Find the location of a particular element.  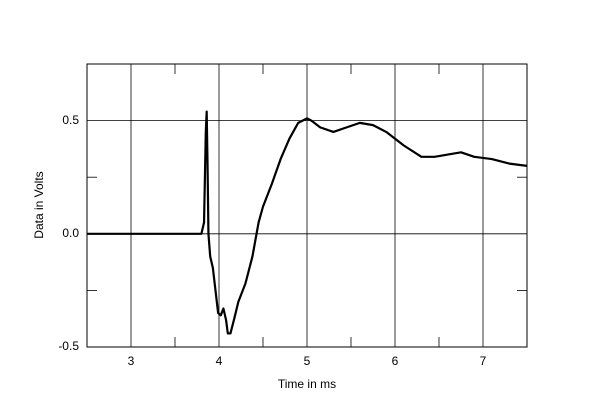

y-axis-label: Data in Volts is located at coordinates (39, 204).